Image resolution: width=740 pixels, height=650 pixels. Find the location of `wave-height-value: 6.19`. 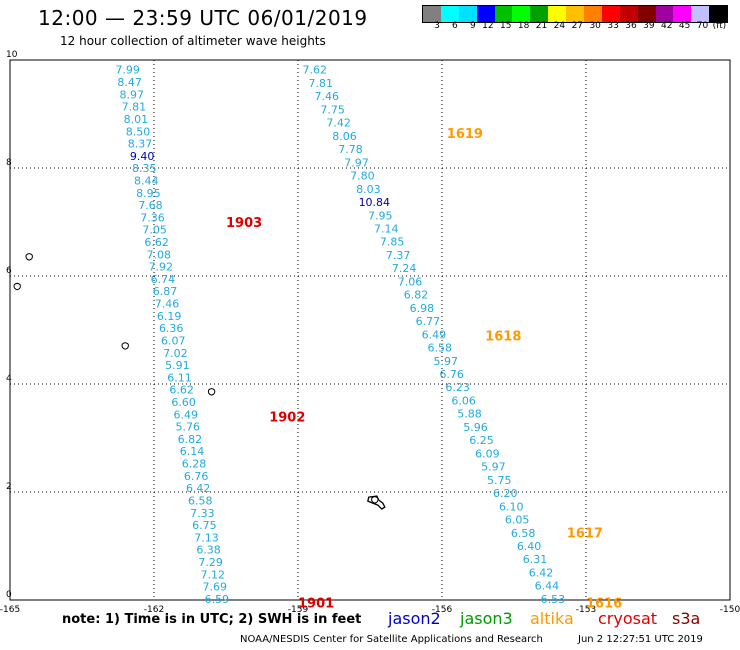

wave-height-value: 6.19 is located at coordinates (169, 316).